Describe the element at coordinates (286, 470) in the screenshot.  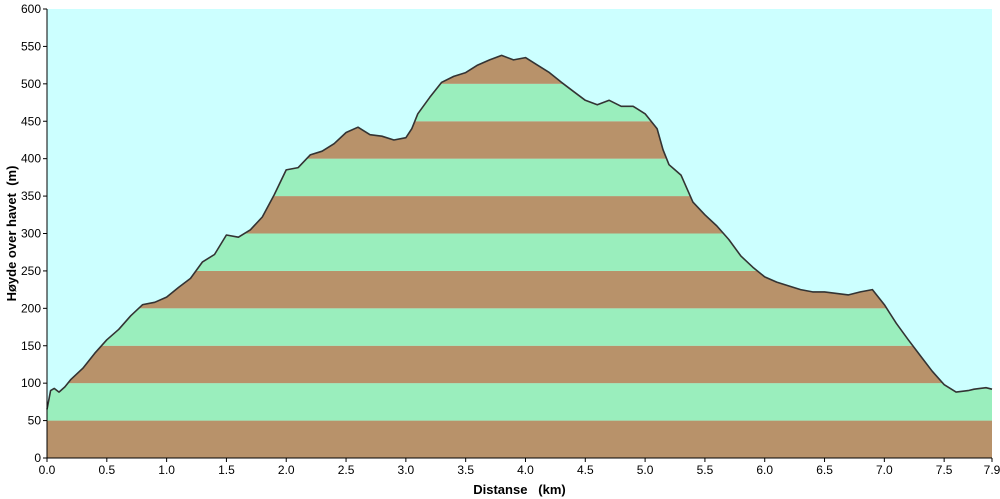
I see `x-tick-label: 2.0` at that location.